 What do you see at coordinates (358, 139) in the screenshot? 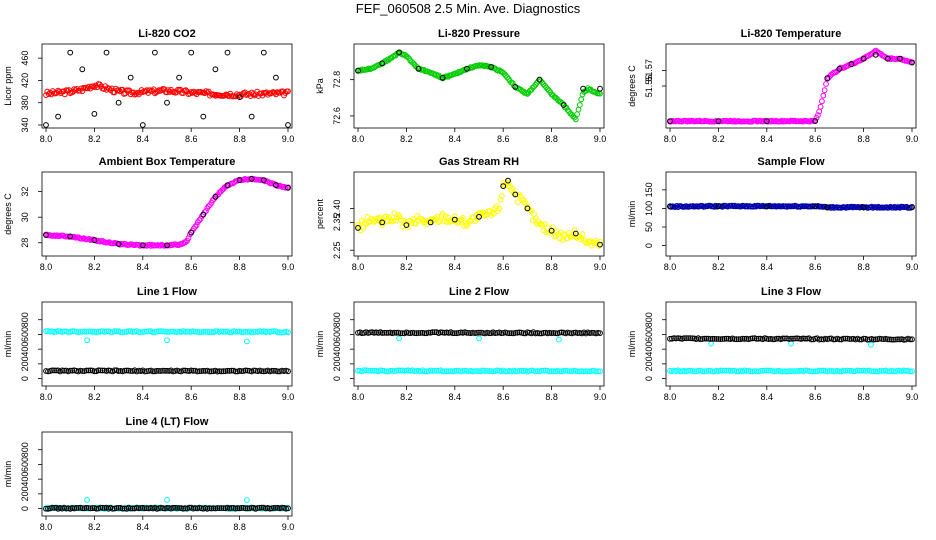
I see `x-tick-label: 8.0` at bounding box center [358, 139].